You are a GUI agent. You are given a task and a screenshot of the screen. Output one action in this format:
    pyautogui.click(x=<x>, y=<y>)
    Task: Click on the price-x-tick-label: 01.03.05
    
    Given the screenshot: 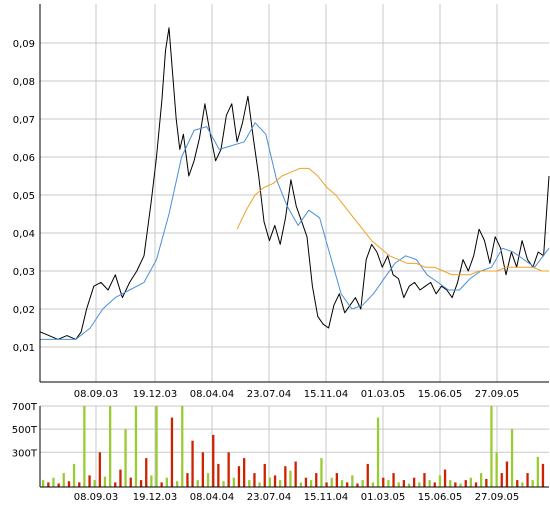 What is the action you would take?
    pyautogui.click(x=383, y=394)
    